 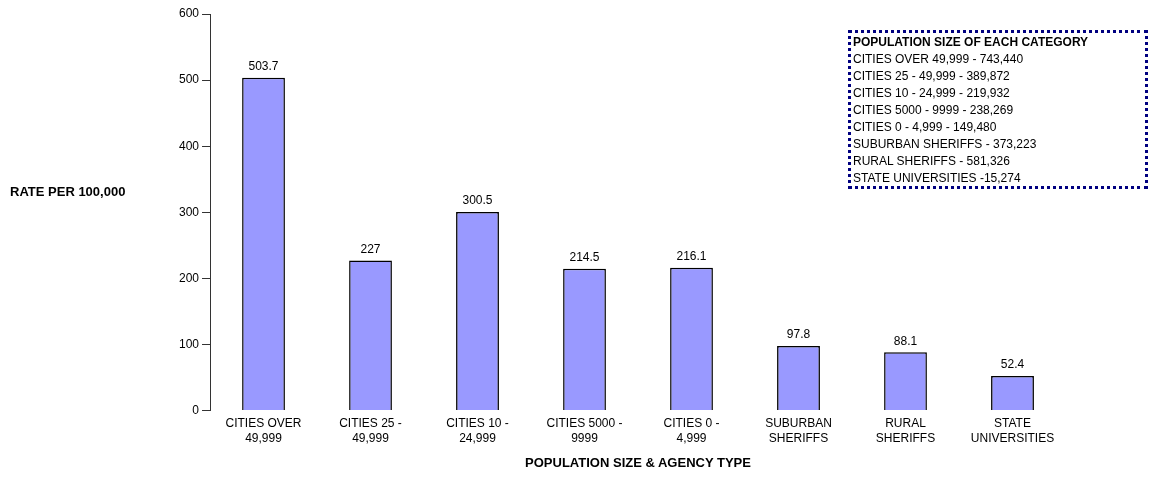 I want to click on y-tick-label: 300, so click(x=189, y=211).